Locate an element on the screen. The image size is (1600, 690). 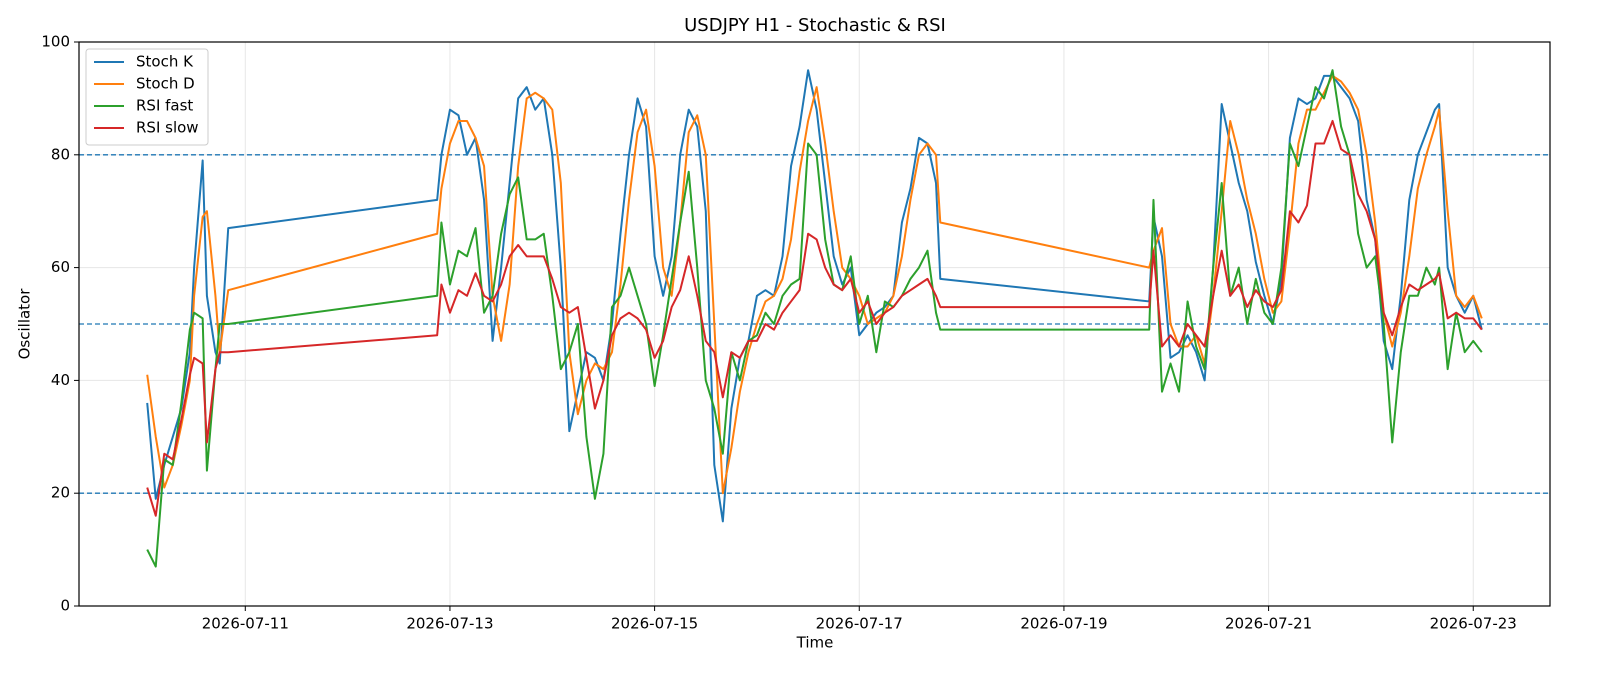
legend-label: RSI slow is located at coordinates (167, 128).